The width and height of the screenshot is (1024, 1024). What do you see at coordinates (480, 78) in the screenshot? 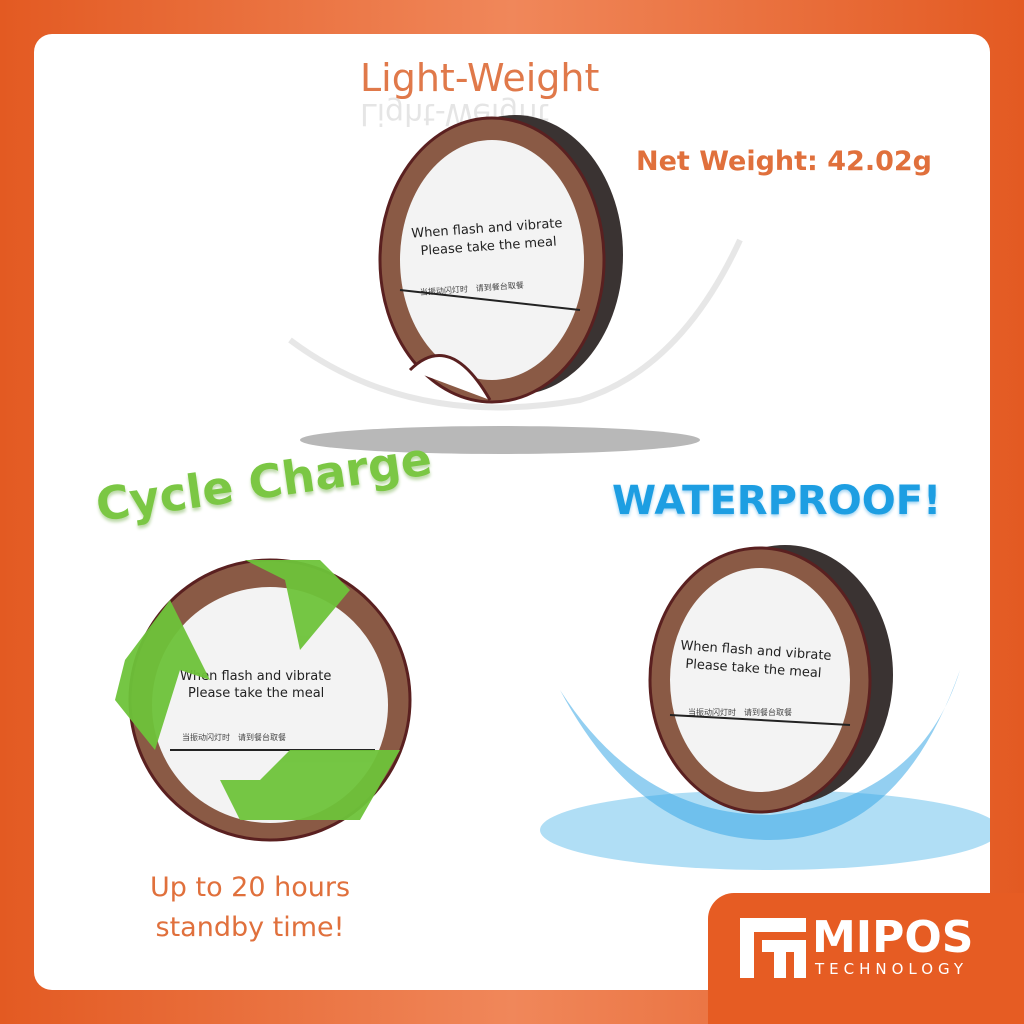
I see `title: Light-Weight` at bounding box center [480, 78].